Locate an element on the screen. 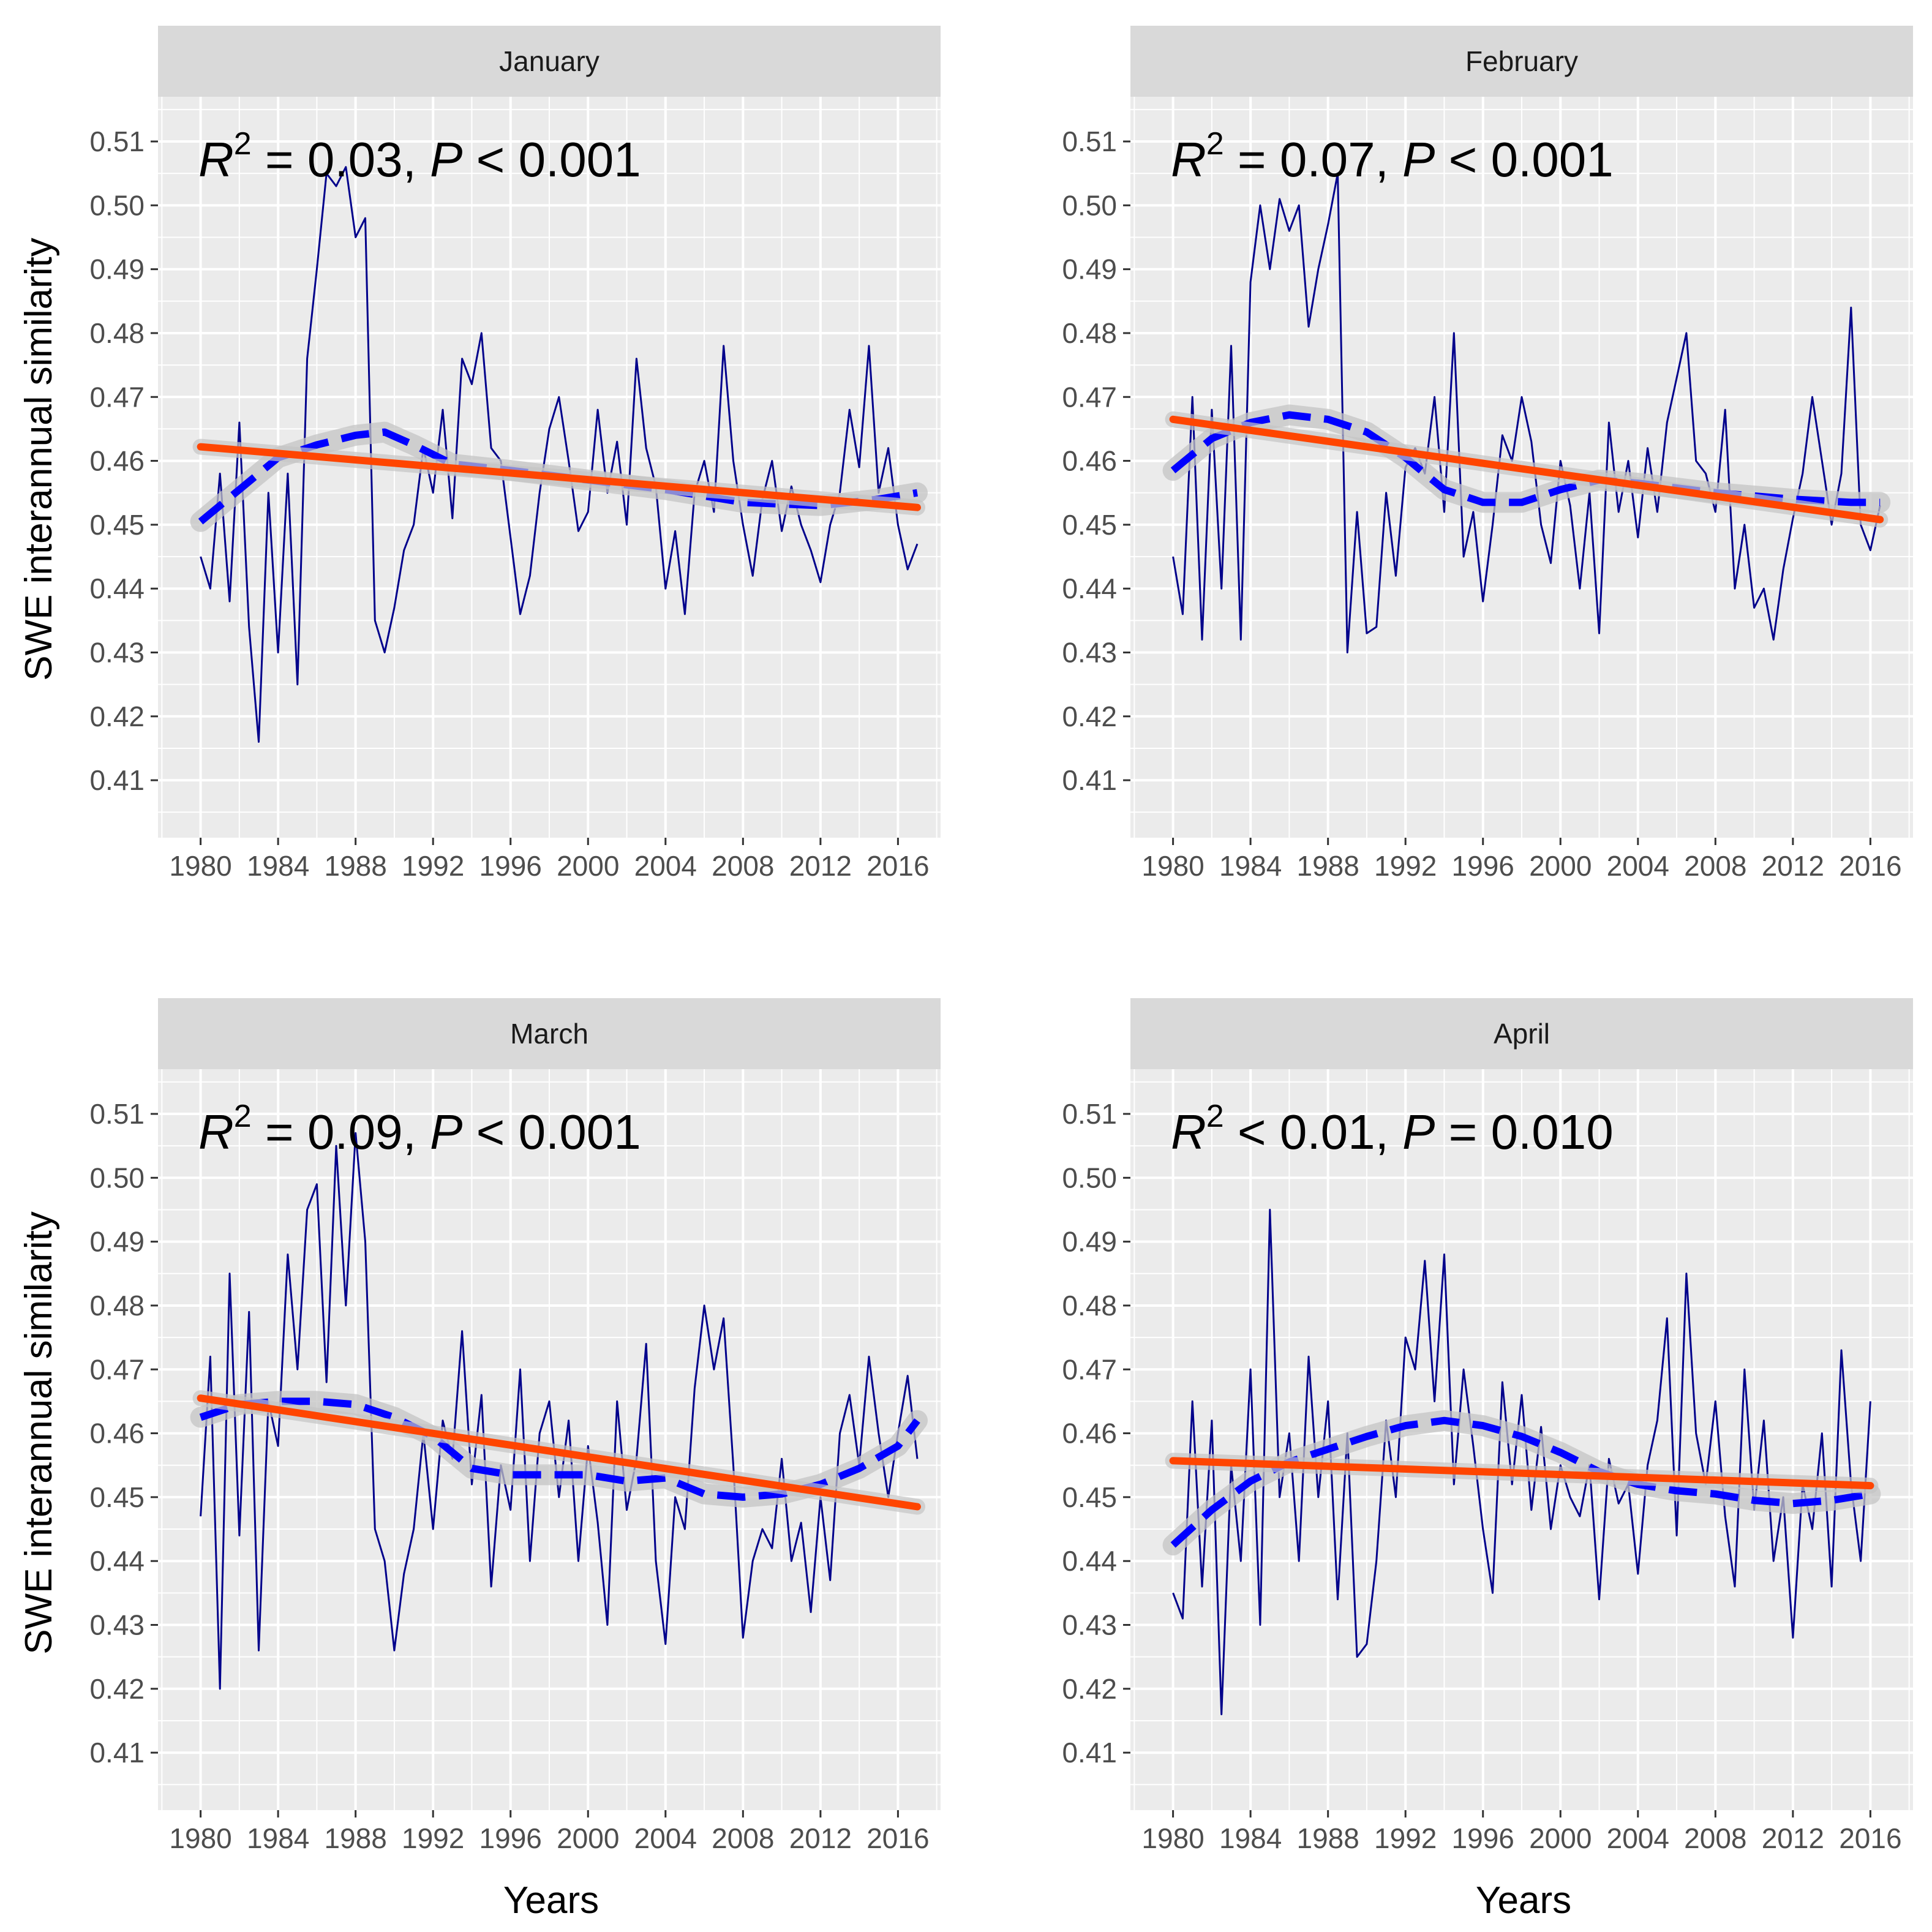  stats-annotation: R2 = 0.07, P < 0.001 is located at coordinates (1392, 156).